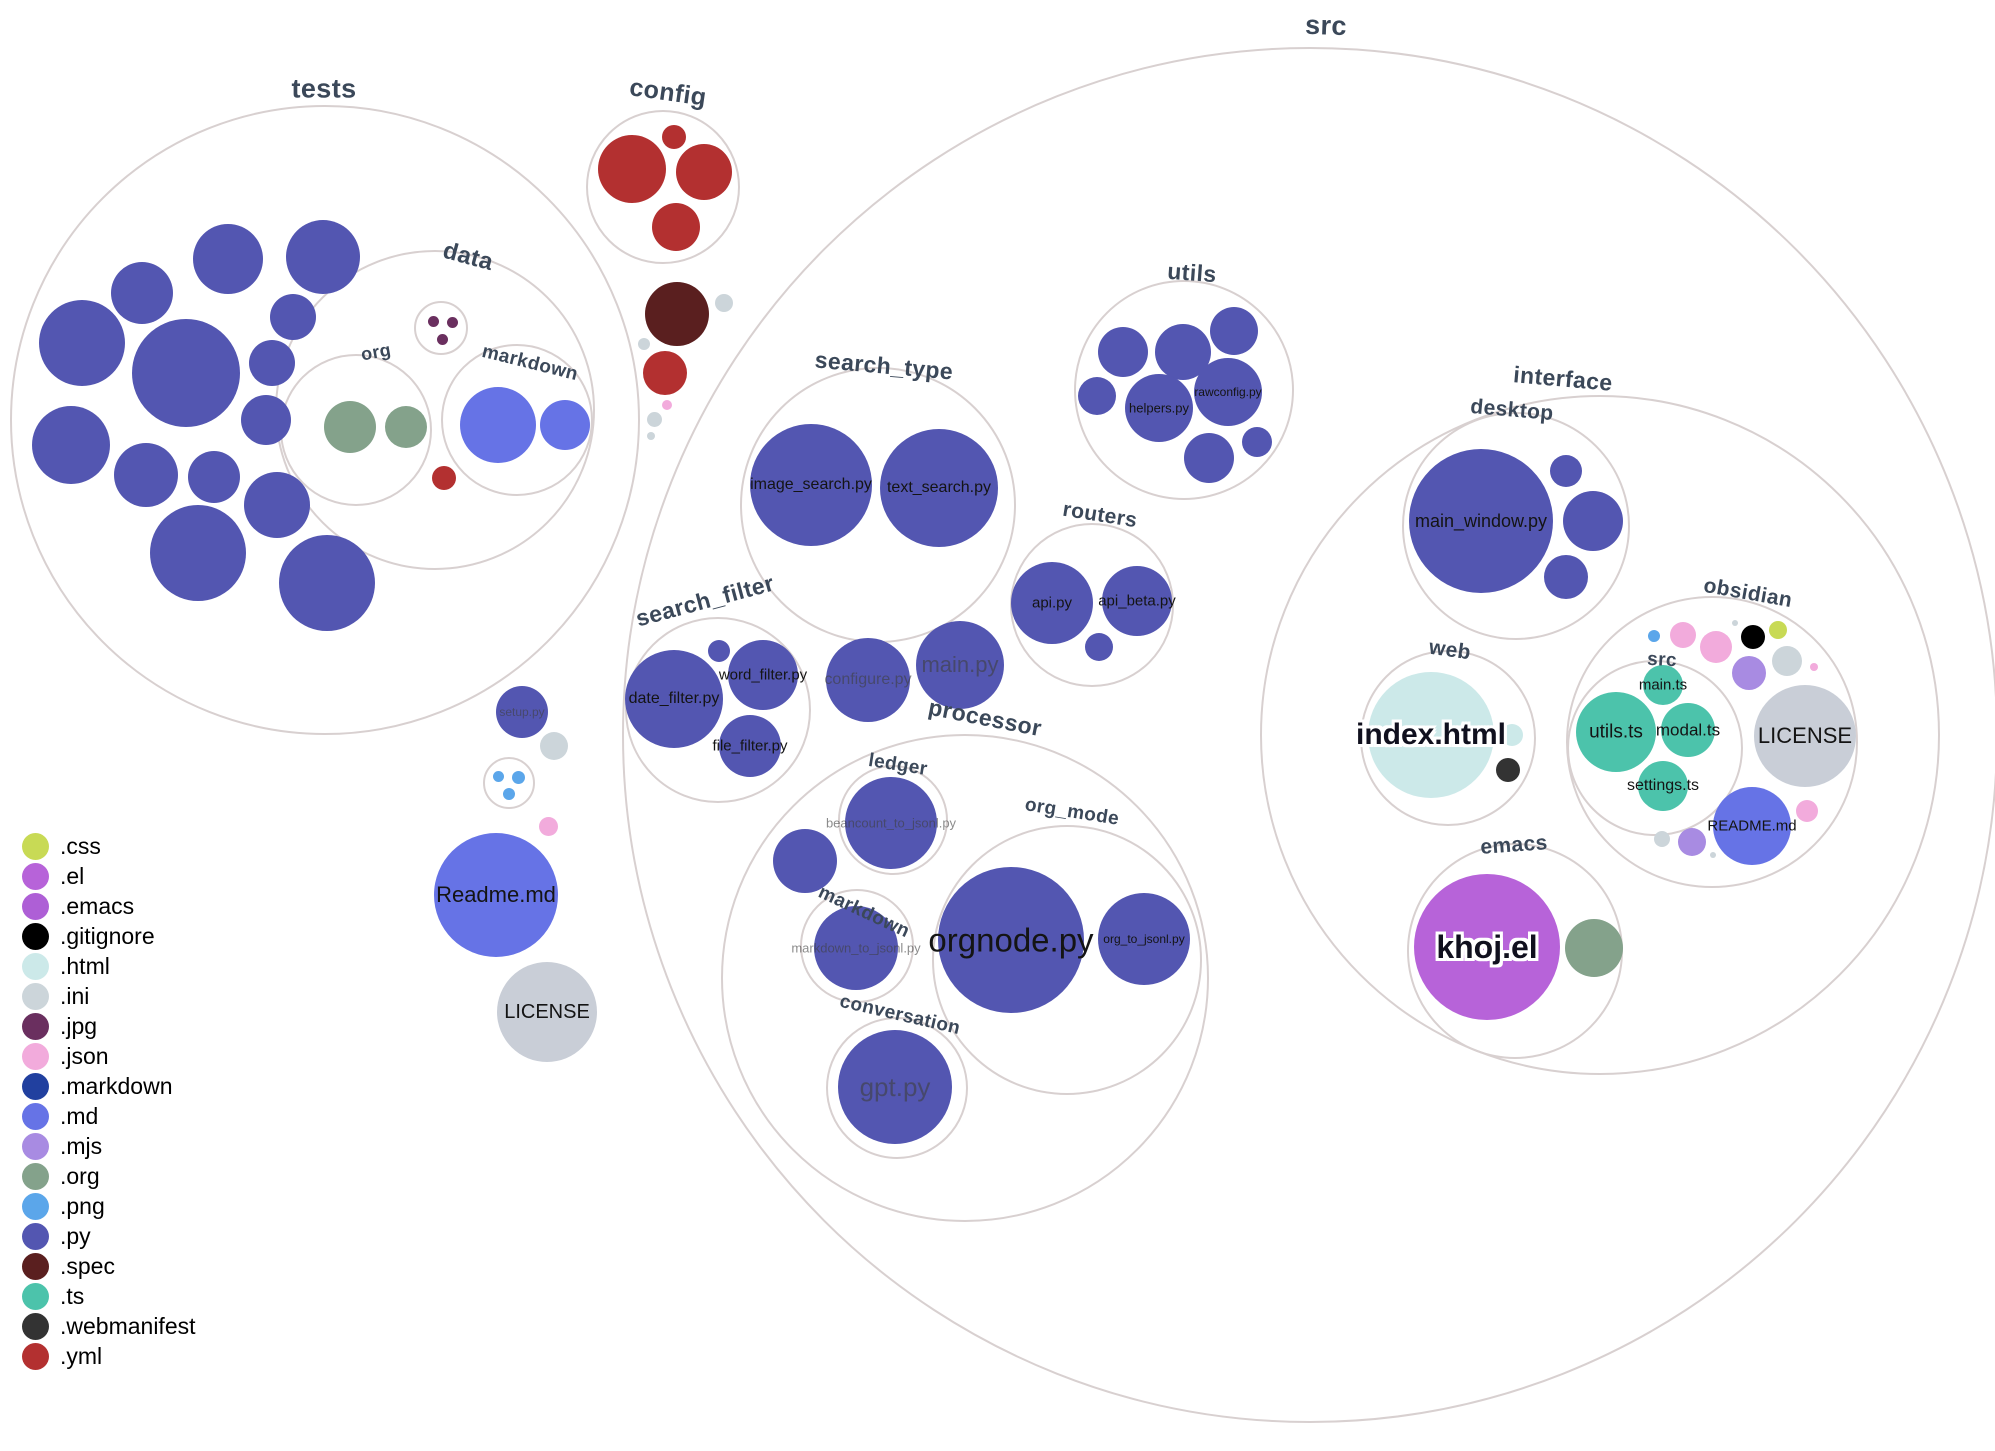 The width and height of the screenshot is (1995, 1451). I want to click on file-circle-main.py, so click(960, 665).